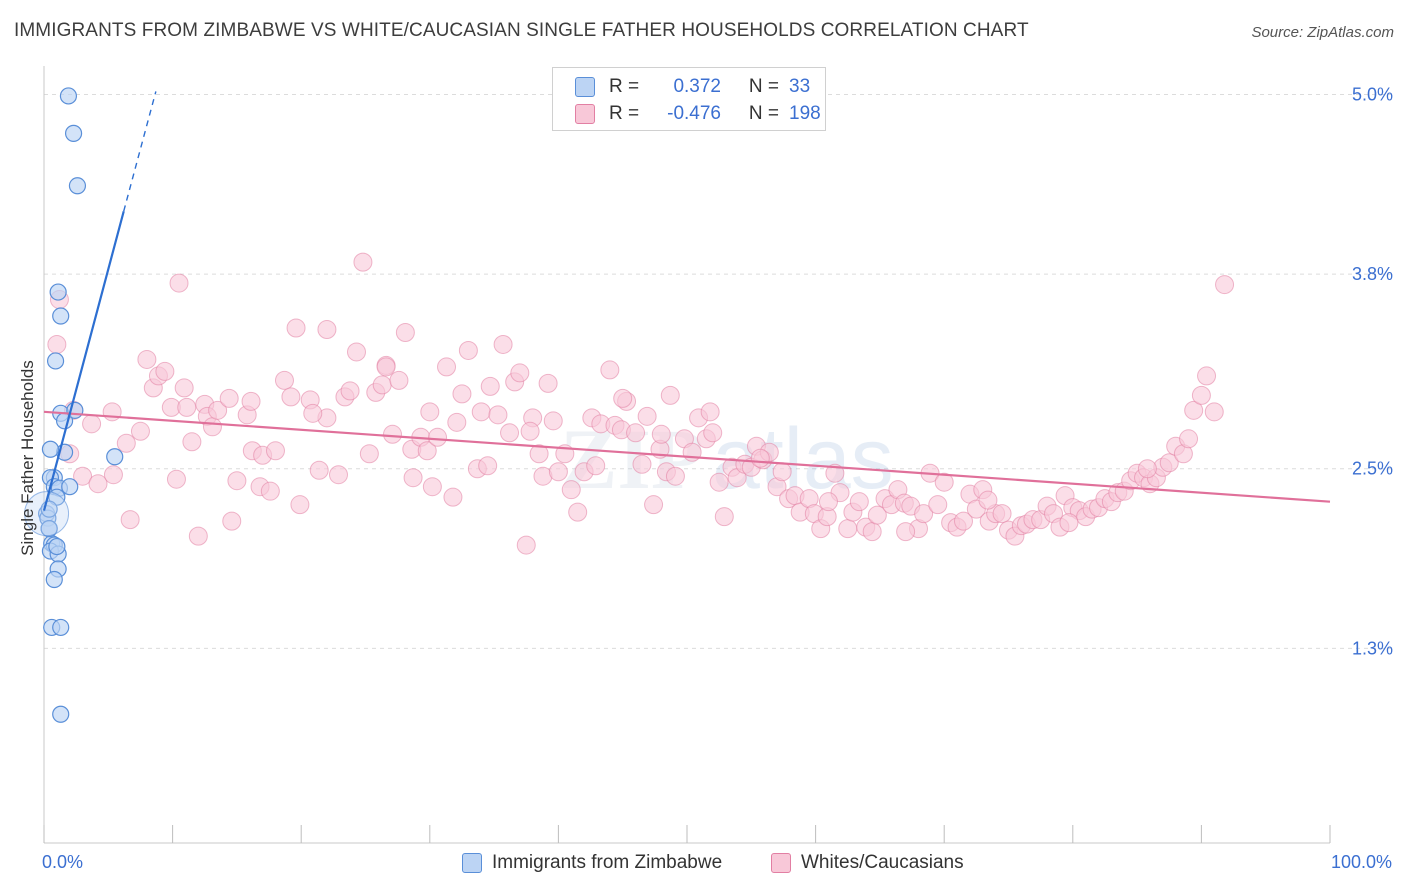 The width and height of the screenshot is (1406, 892). Describe the element at coordinates (63, 862) in the screenshot. I see `x-tick-label-min: 0.0%` at that location.